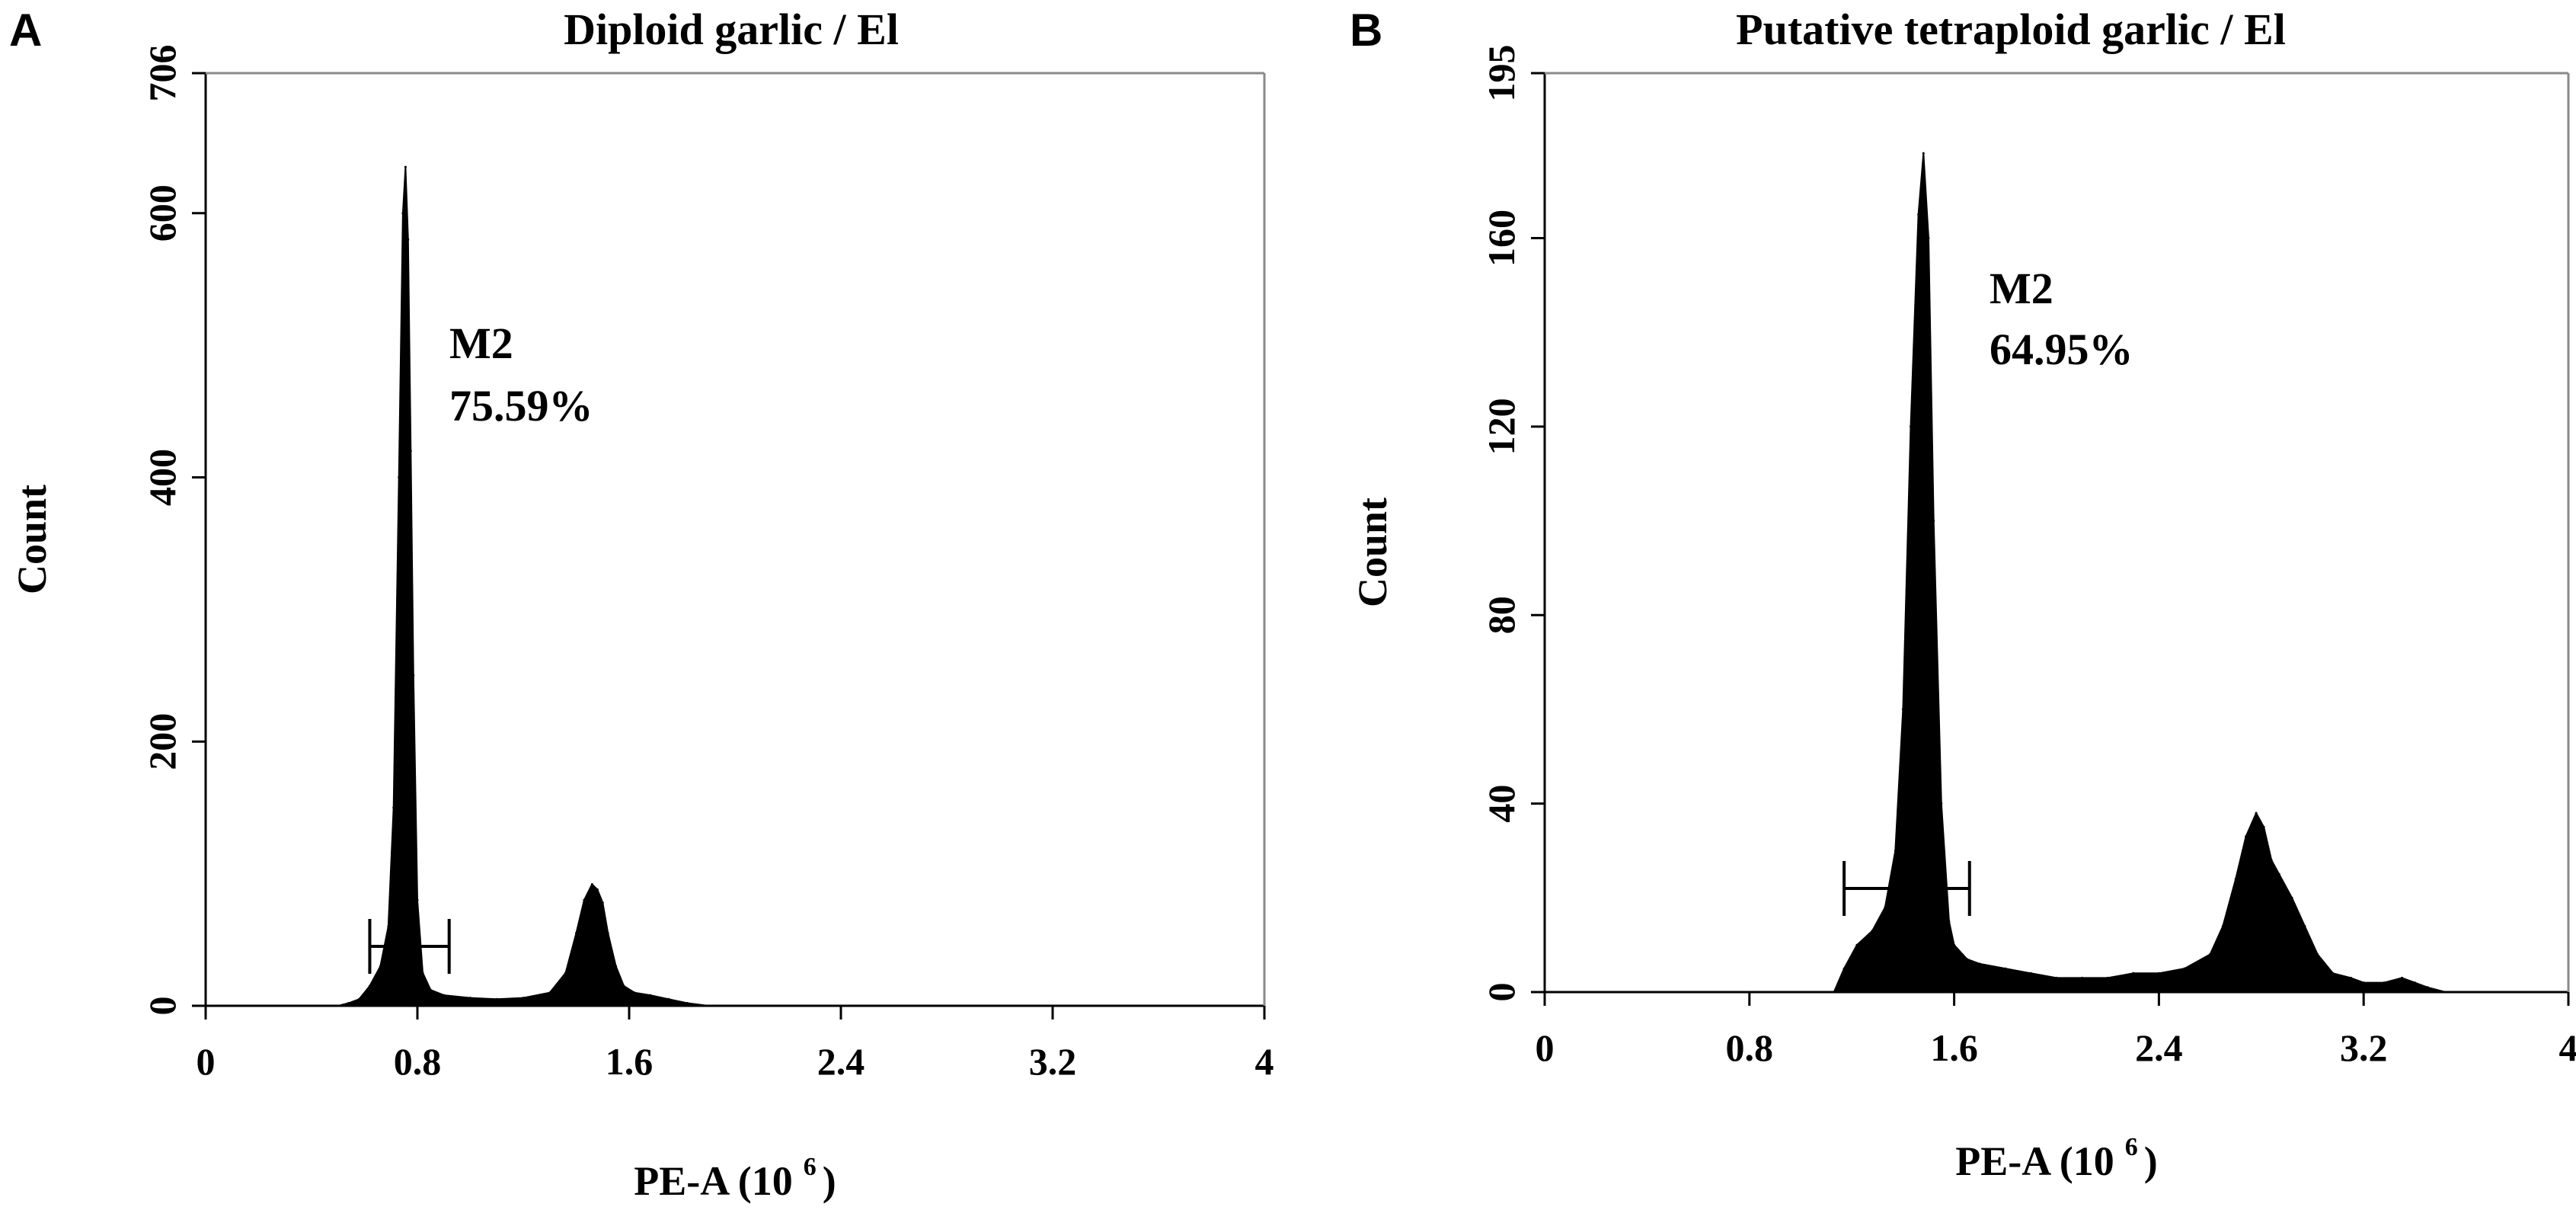  Describe the element at coordinates (2021, 288) in the screenshot. I see `panel-b-gate-name: M2` at that location.